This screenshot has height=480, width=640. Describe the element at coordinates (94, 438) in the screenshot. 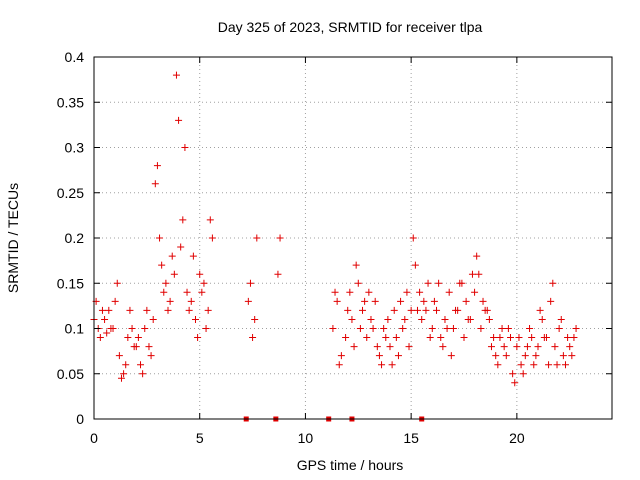

I see `x-tick-label: 0` at that location.